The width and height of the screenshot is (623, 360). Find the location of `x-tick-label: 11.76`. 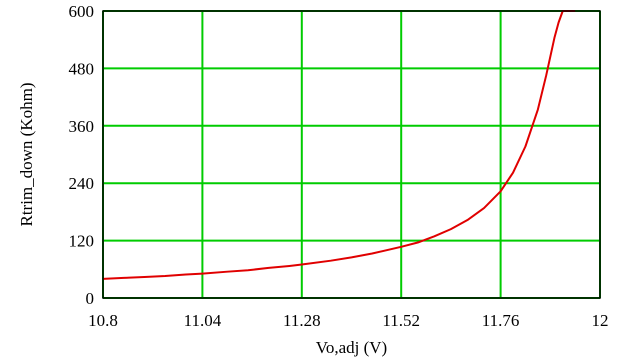

x-tick-label: 11.76 is located at coordinates (501, 320).